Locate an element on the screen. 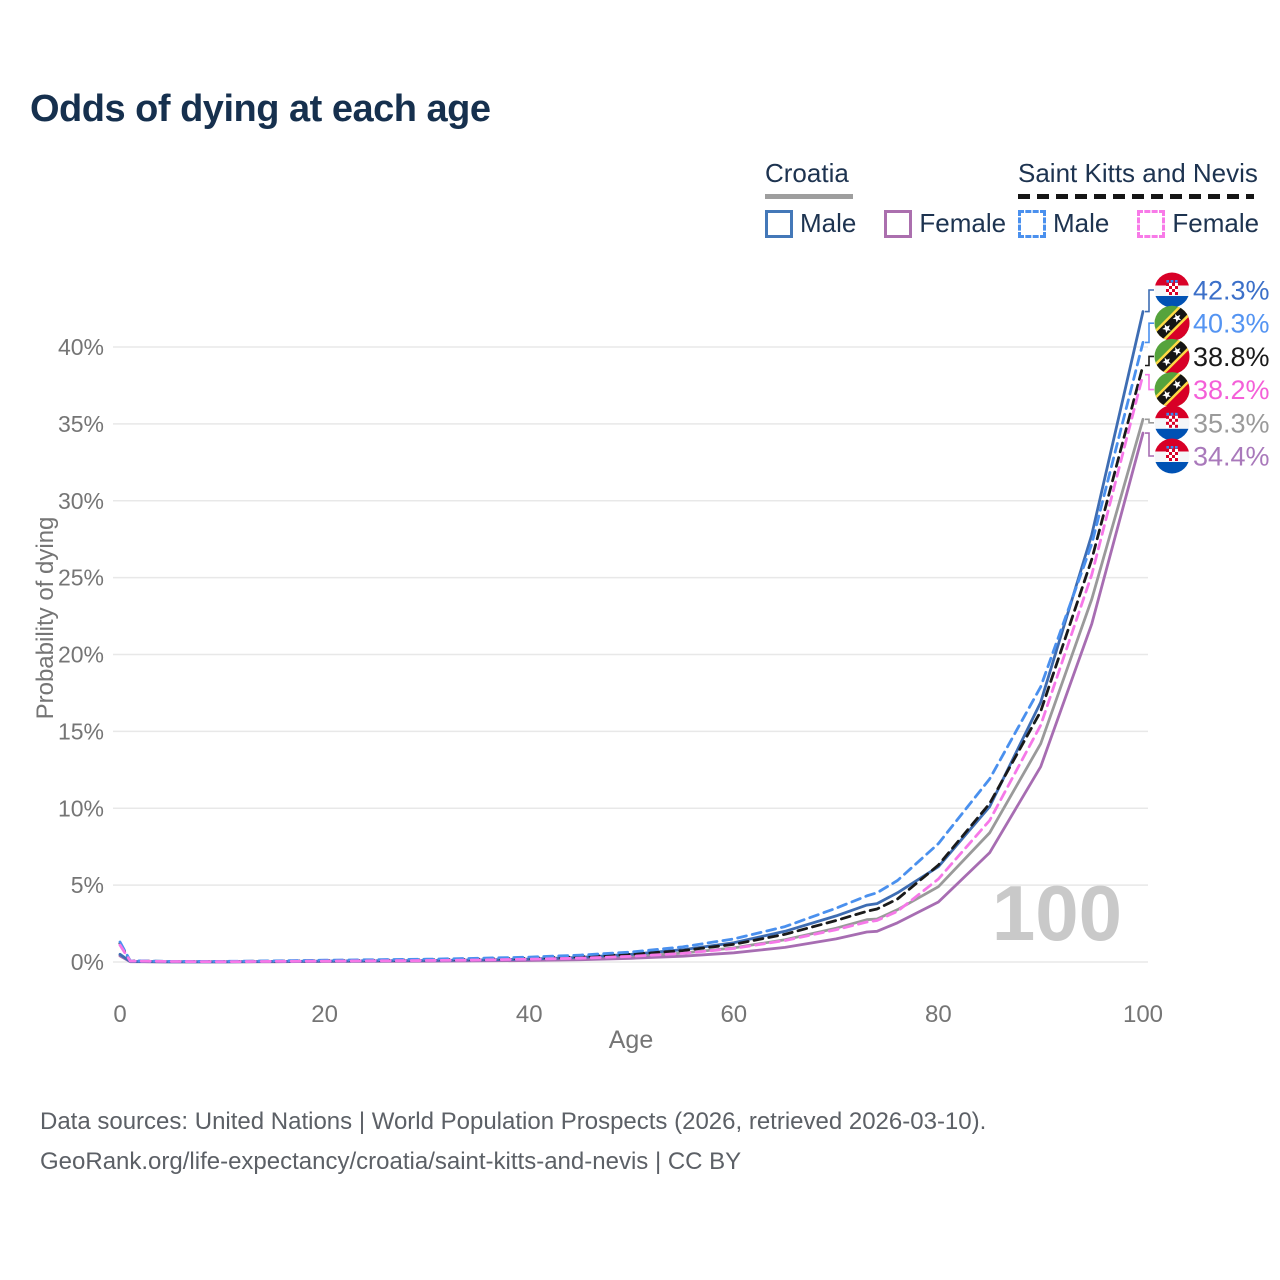 Image resolution: width=1280 pixels, height=1280 pixels. x-tick-label: 80 is located at coordinates (938, 1014).